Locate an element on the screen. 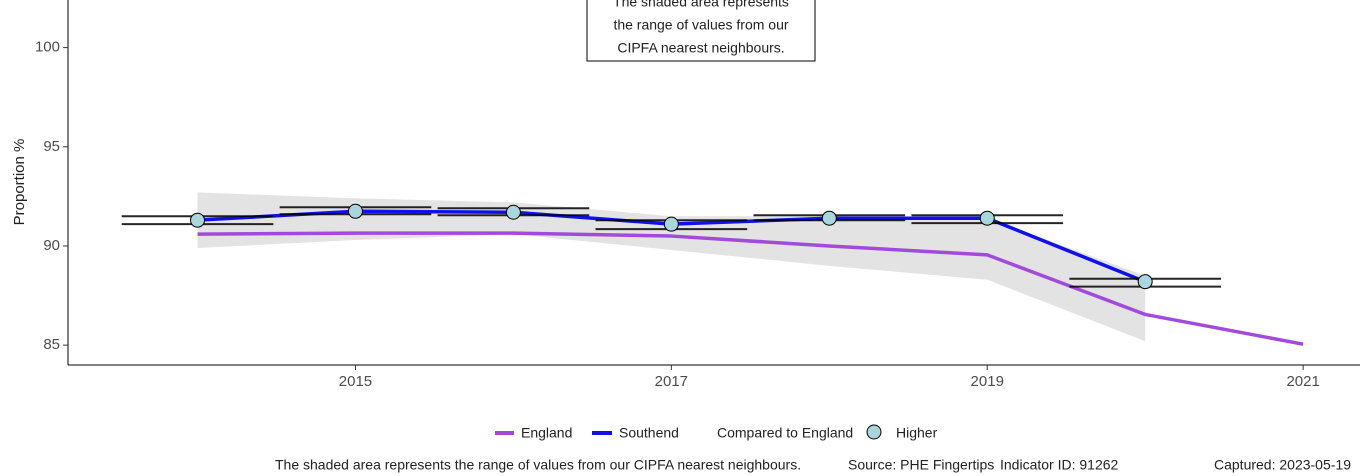 This screenshot has height=476, width=1360. y-tick-label: 95 is located at coordinates (51, 146).